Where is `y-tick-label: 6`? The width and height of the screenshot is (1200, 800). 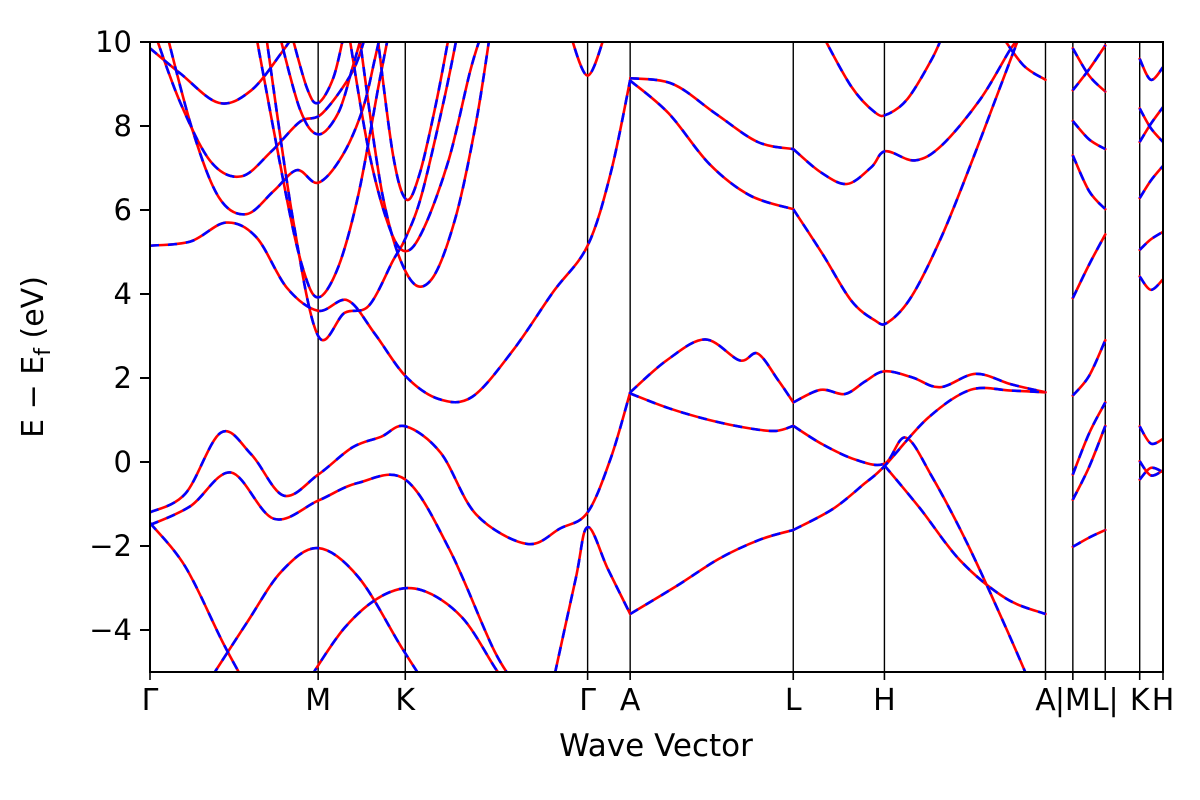
y-tick-label: 6 is located at coordinates (123, 210).